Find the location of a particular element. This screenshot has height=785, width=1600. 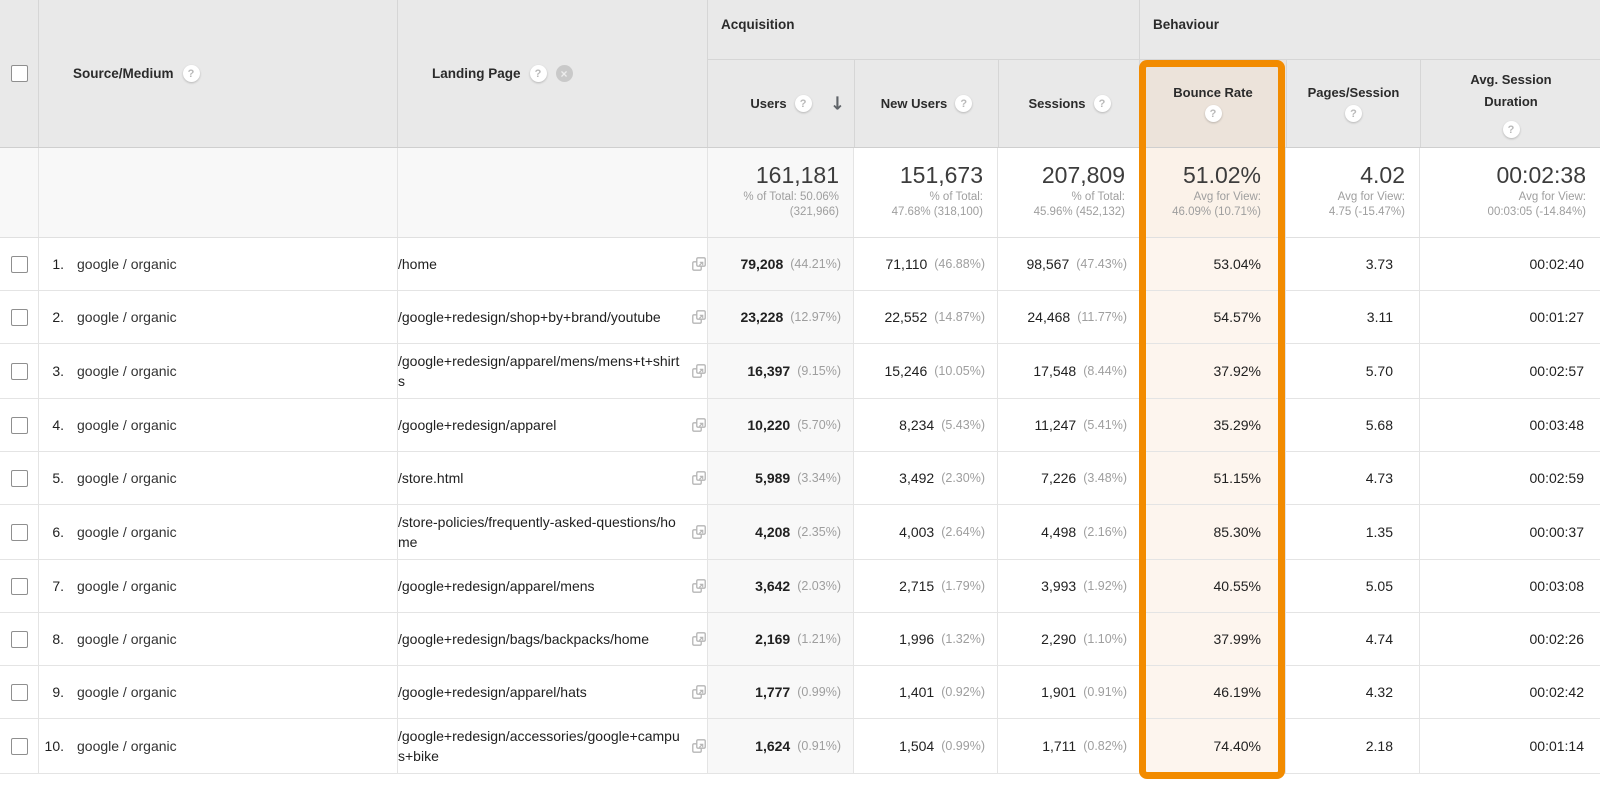

new-users-value: 2,715 is located at coordinates (917, 586).